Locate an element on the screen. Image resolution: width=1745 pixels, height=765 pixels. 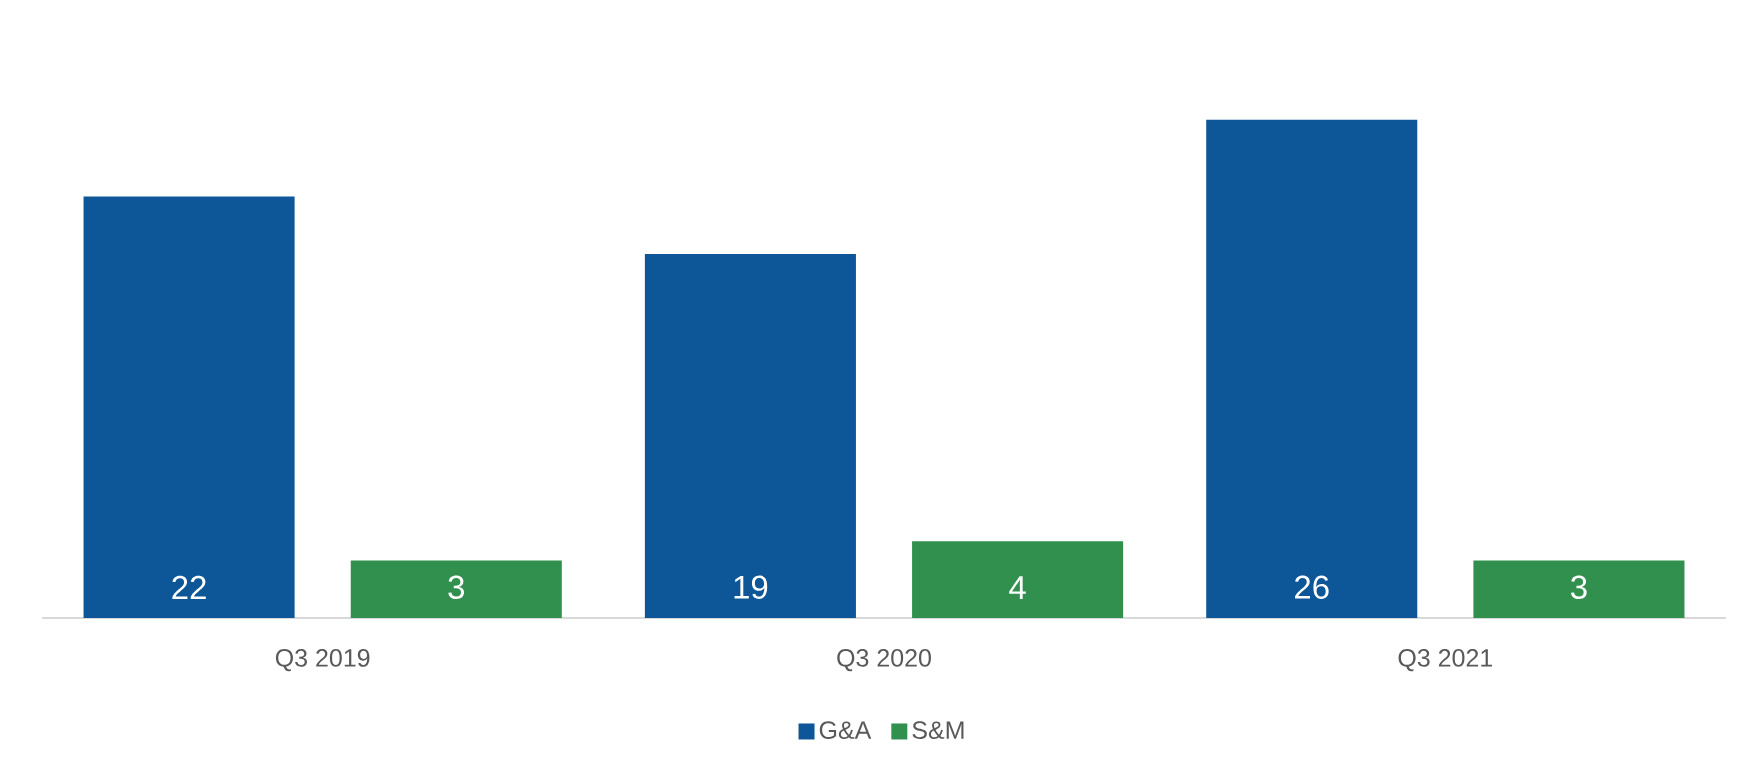
x-tick-label: Q3 2020 is located at coordinates (884, 660).